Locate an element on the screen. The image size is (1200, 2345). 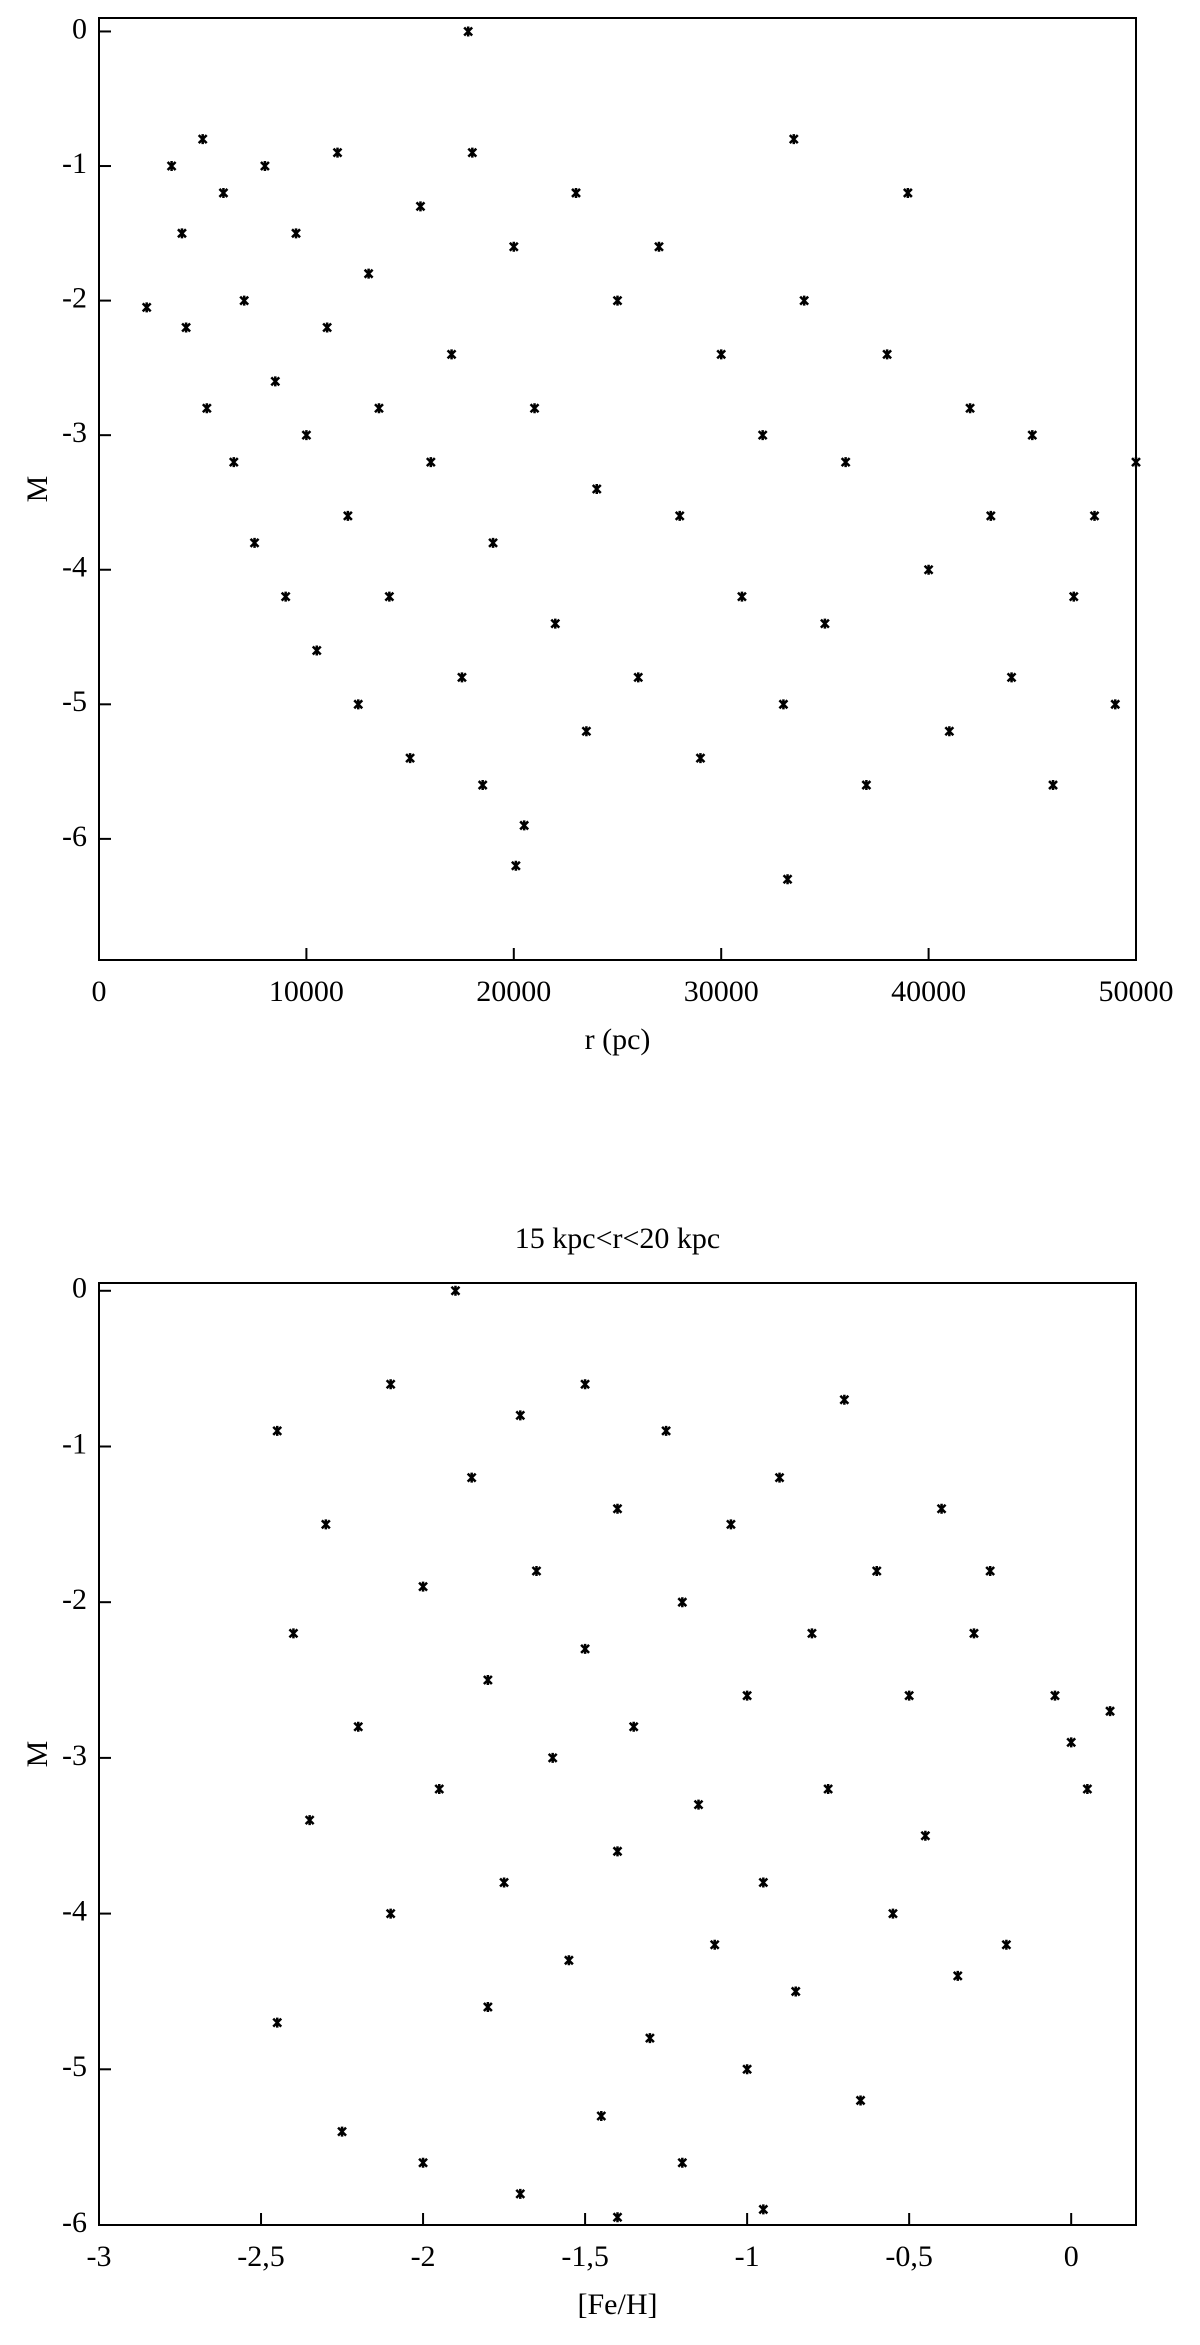
x-tick-label: -2 is located at coordinates (423, 2256).